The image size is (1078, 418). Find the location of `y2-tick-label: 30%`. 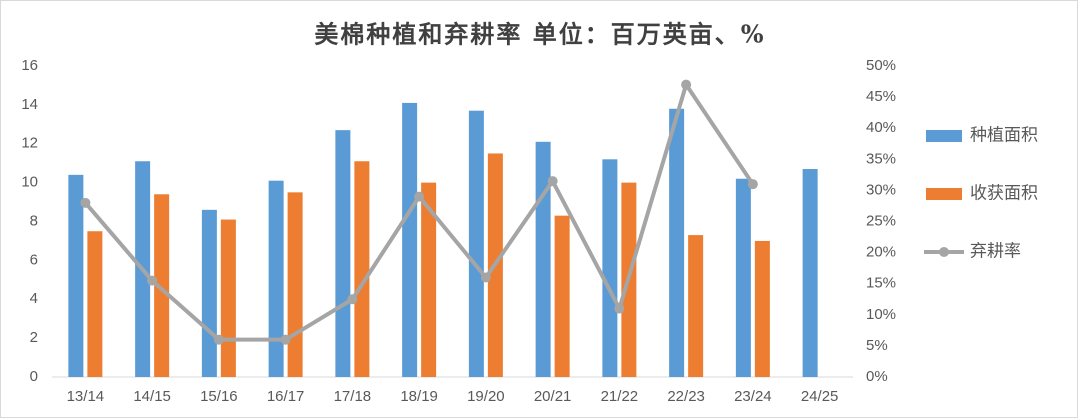

y2-tick-label: 30% is located at coordinates (881, 189).